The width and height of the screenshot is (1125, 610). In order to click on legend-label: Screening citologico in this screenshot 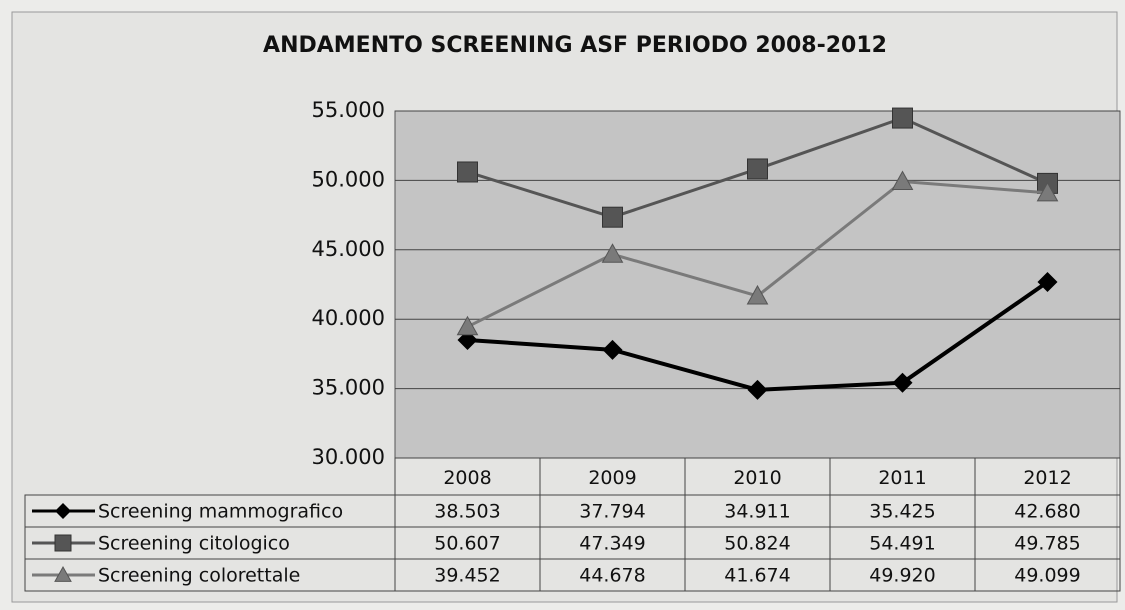, I will do `click(194, 544)`.